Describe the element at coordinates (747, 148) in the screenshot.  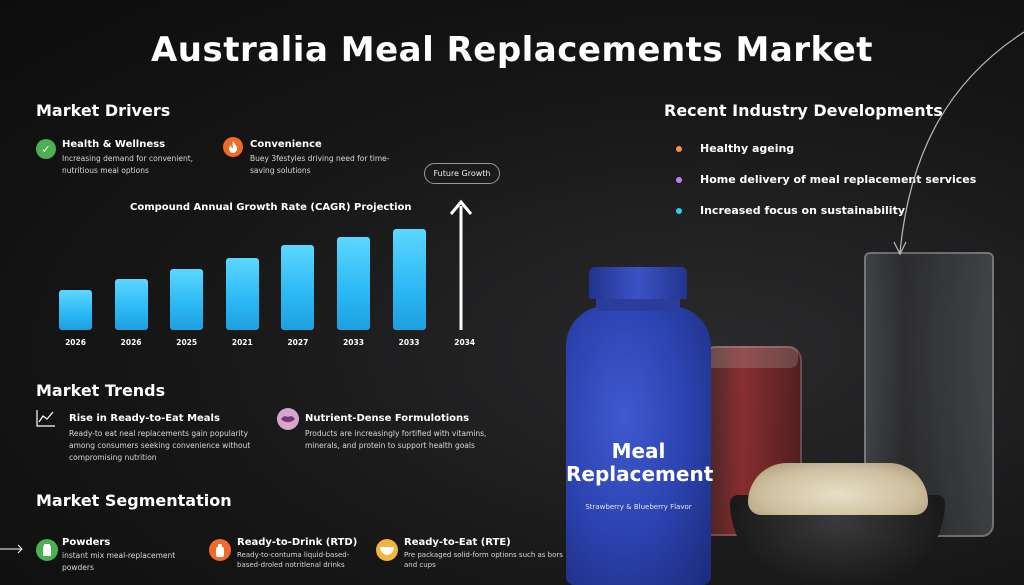
I see `development-item: Healthy ageing` at that location.